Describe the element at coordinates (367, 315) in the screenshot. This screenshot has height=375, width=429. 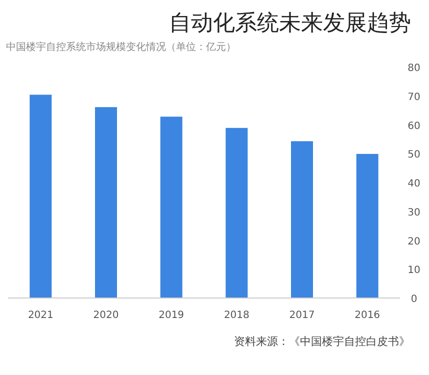
I see `x-tick-label: 2016` at that location.